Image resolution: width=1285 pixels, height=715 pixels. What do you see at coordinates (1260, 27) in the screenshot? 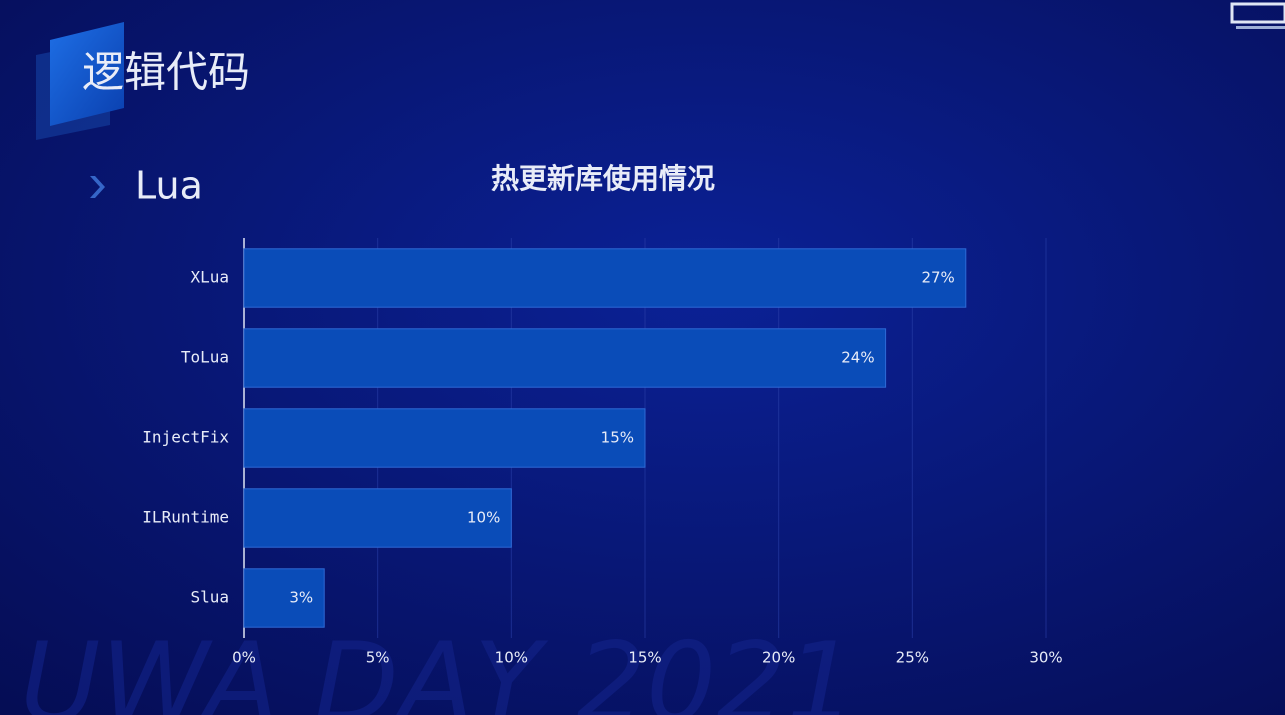
I see `logo-tagline-bar` at bounding box center [1260, 27].